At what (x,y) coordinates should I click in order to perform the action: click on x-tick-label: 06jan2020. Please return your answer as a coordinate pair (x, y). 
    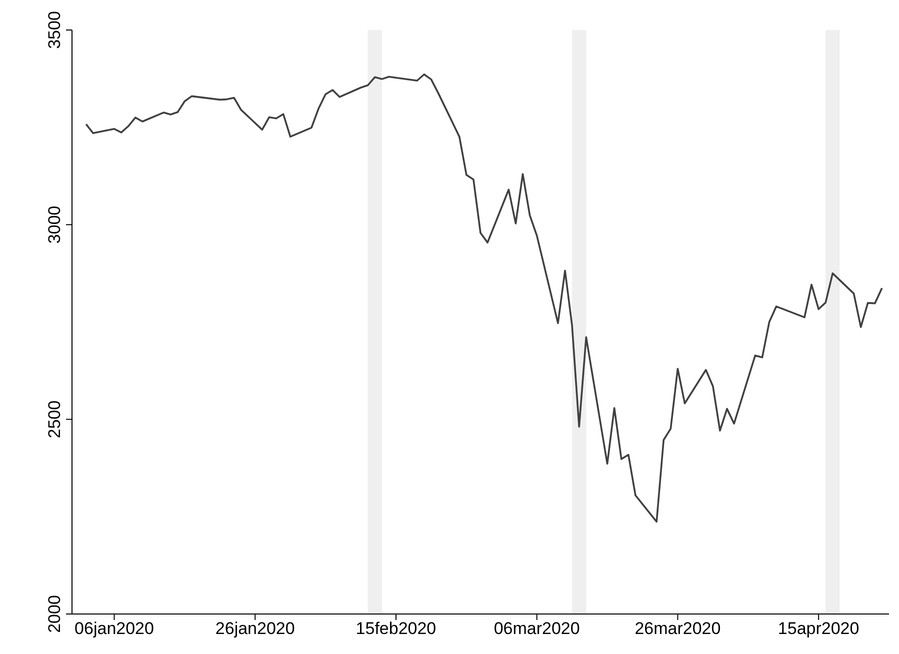
    Looking at the image, I should click on (114, 628).